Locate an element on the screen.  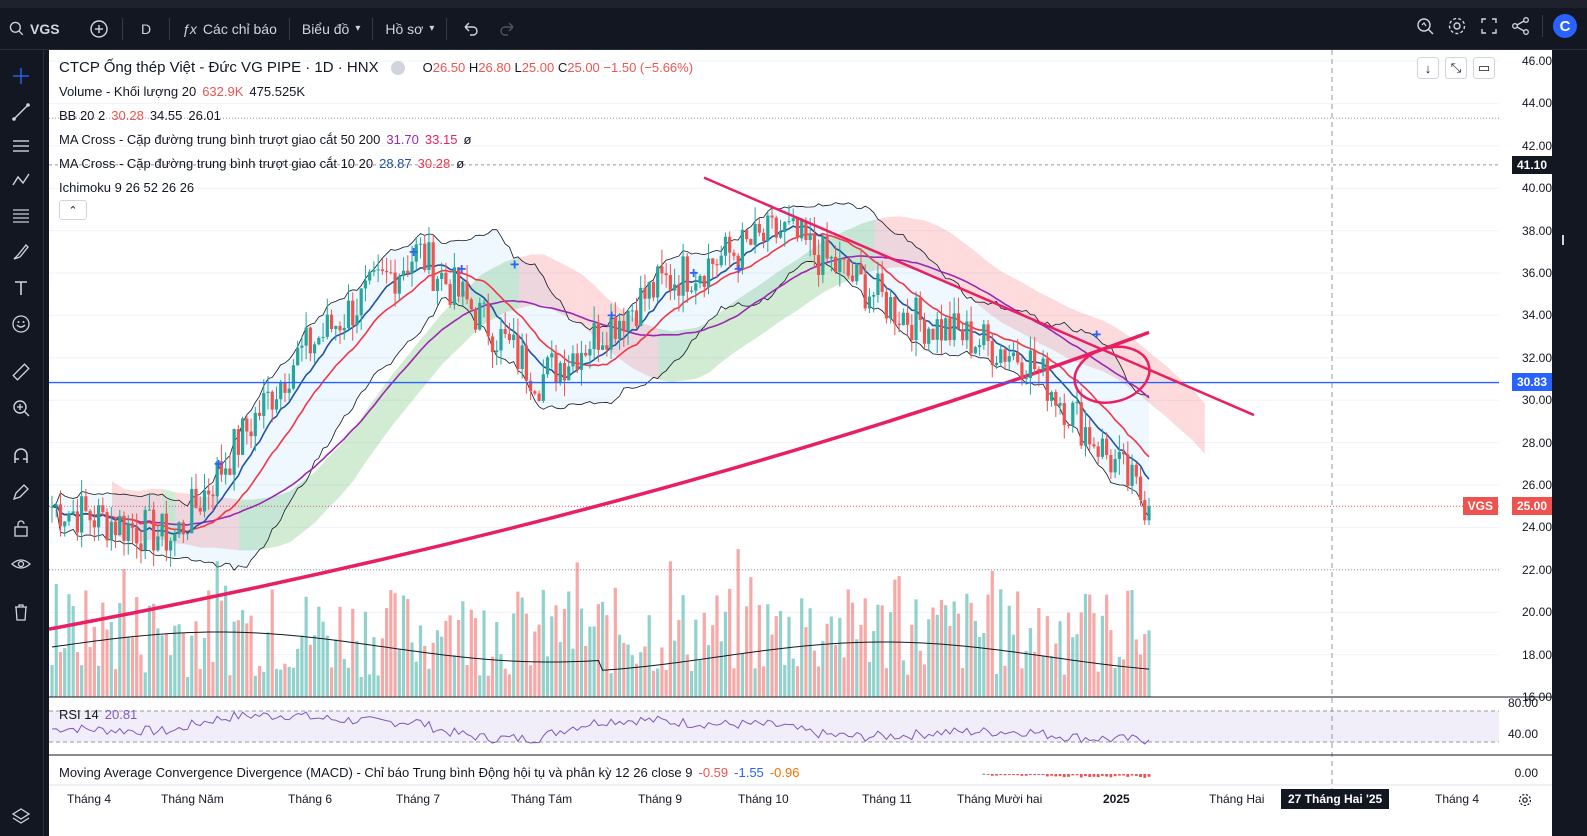
price-tick: 46.00 is located at coordinates (1536, 61).